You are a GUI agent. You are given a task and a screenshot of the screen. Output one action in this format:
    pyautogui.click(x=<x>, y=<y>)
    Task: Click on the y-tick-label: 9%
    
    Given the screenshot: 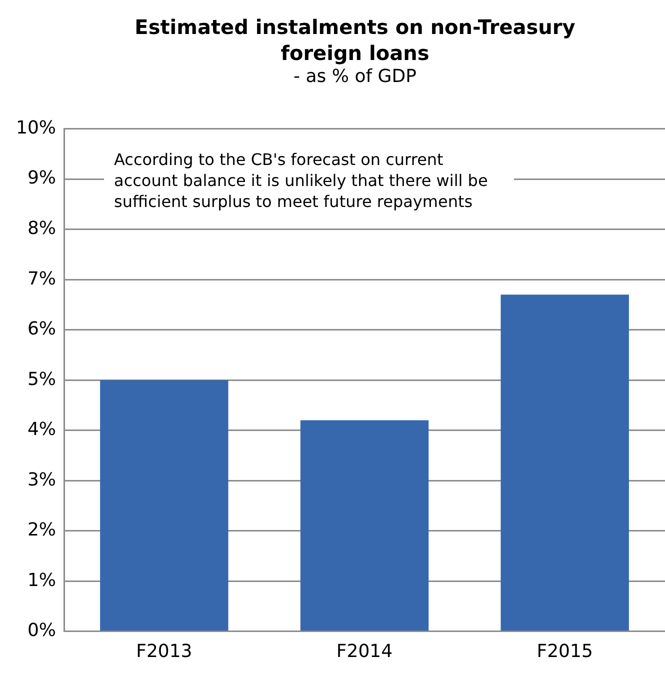 What is the action you would take?
    pyautogui.click(x=41, y=178)
    